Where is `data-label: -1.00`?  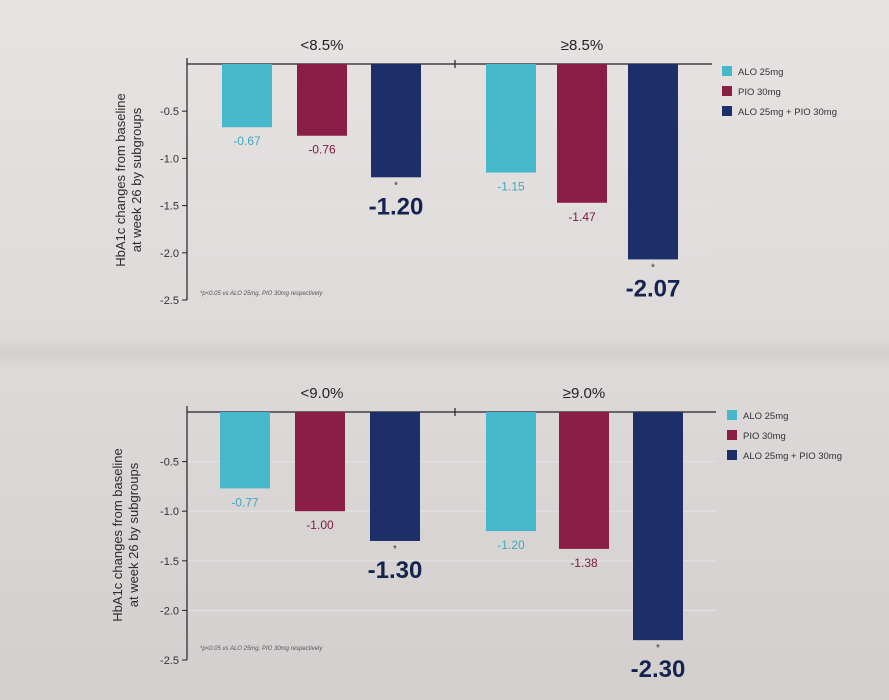 data-label: -1.00 is located at coordinates (320, 525).